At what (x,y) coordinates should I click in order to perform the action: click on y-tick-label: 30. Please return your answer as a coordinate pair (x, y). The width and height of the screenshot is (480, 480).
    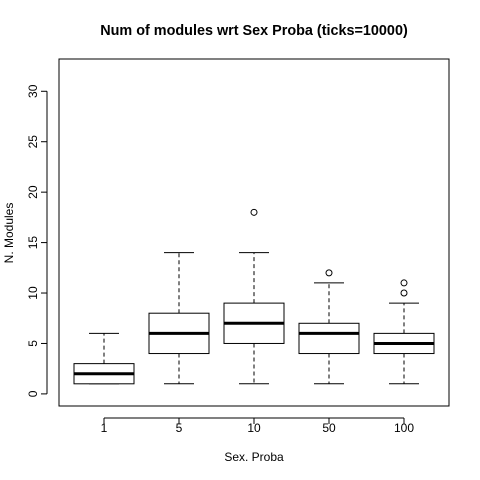
    Looking at the image, I should click on (33, 91).